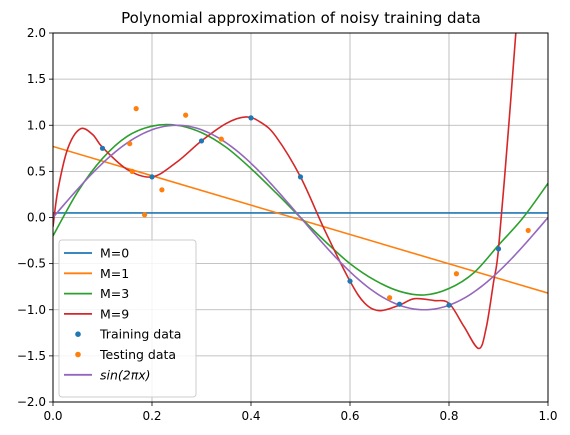 The width and height of the screenshot is (570, 435). What do you see at coordinates (114, 253) in the screenshot?
I see `legend-label: M=0` at bounding box center [114, 253].